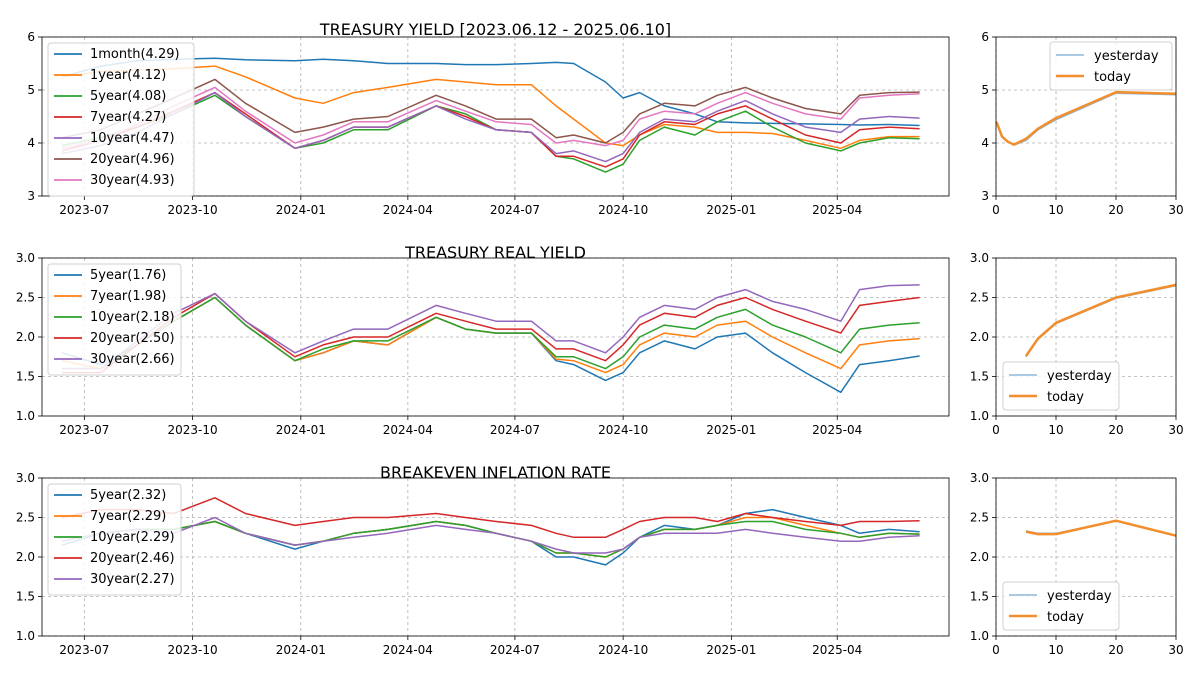  What do you see at coordinates (132, 317) in the screenshot?
I see `legend-label: 10year(2.18)` at bounding box center [132, 317].